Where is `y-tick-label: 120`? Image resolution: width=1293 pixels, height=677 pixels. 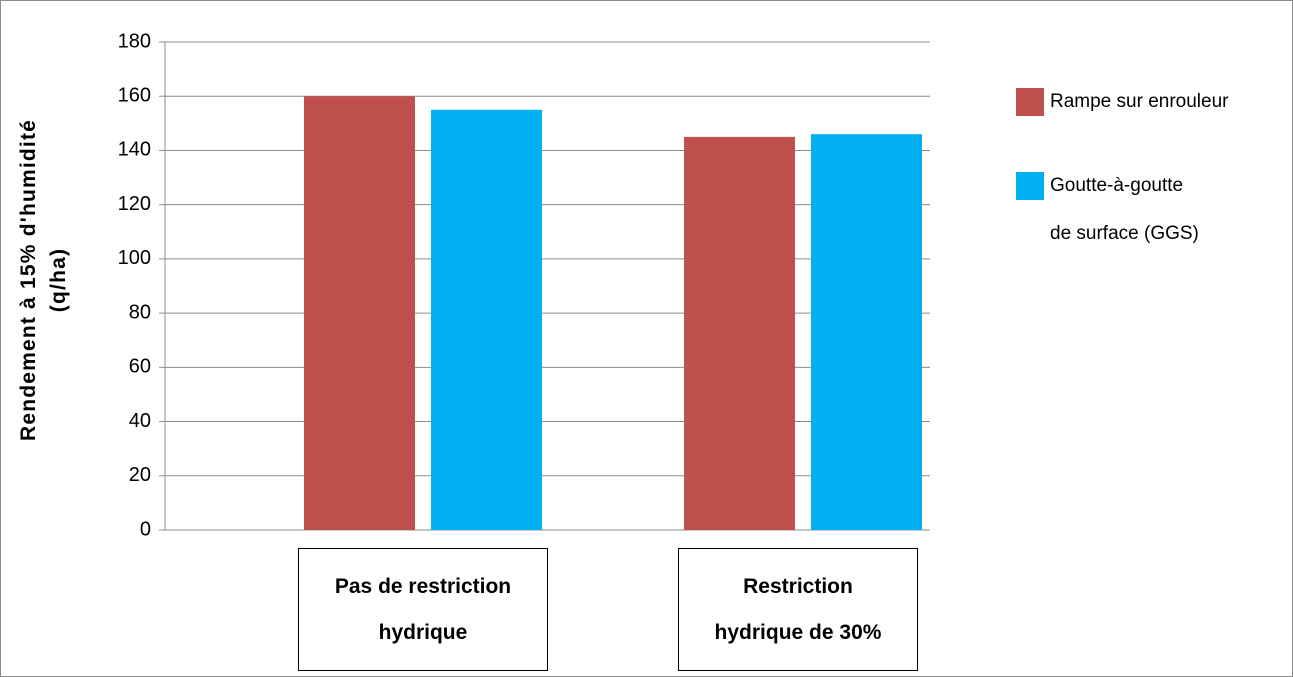 y-tick-label: 120 is located at coordinates (134, 204).